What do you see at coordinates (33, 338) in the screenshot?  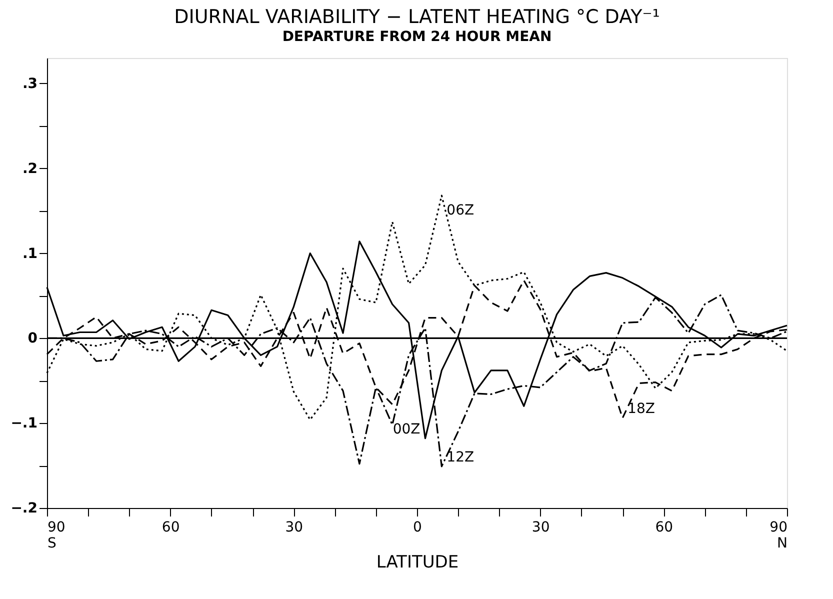 I see `y-tick-label: 0` at bounding box center [33, 338].